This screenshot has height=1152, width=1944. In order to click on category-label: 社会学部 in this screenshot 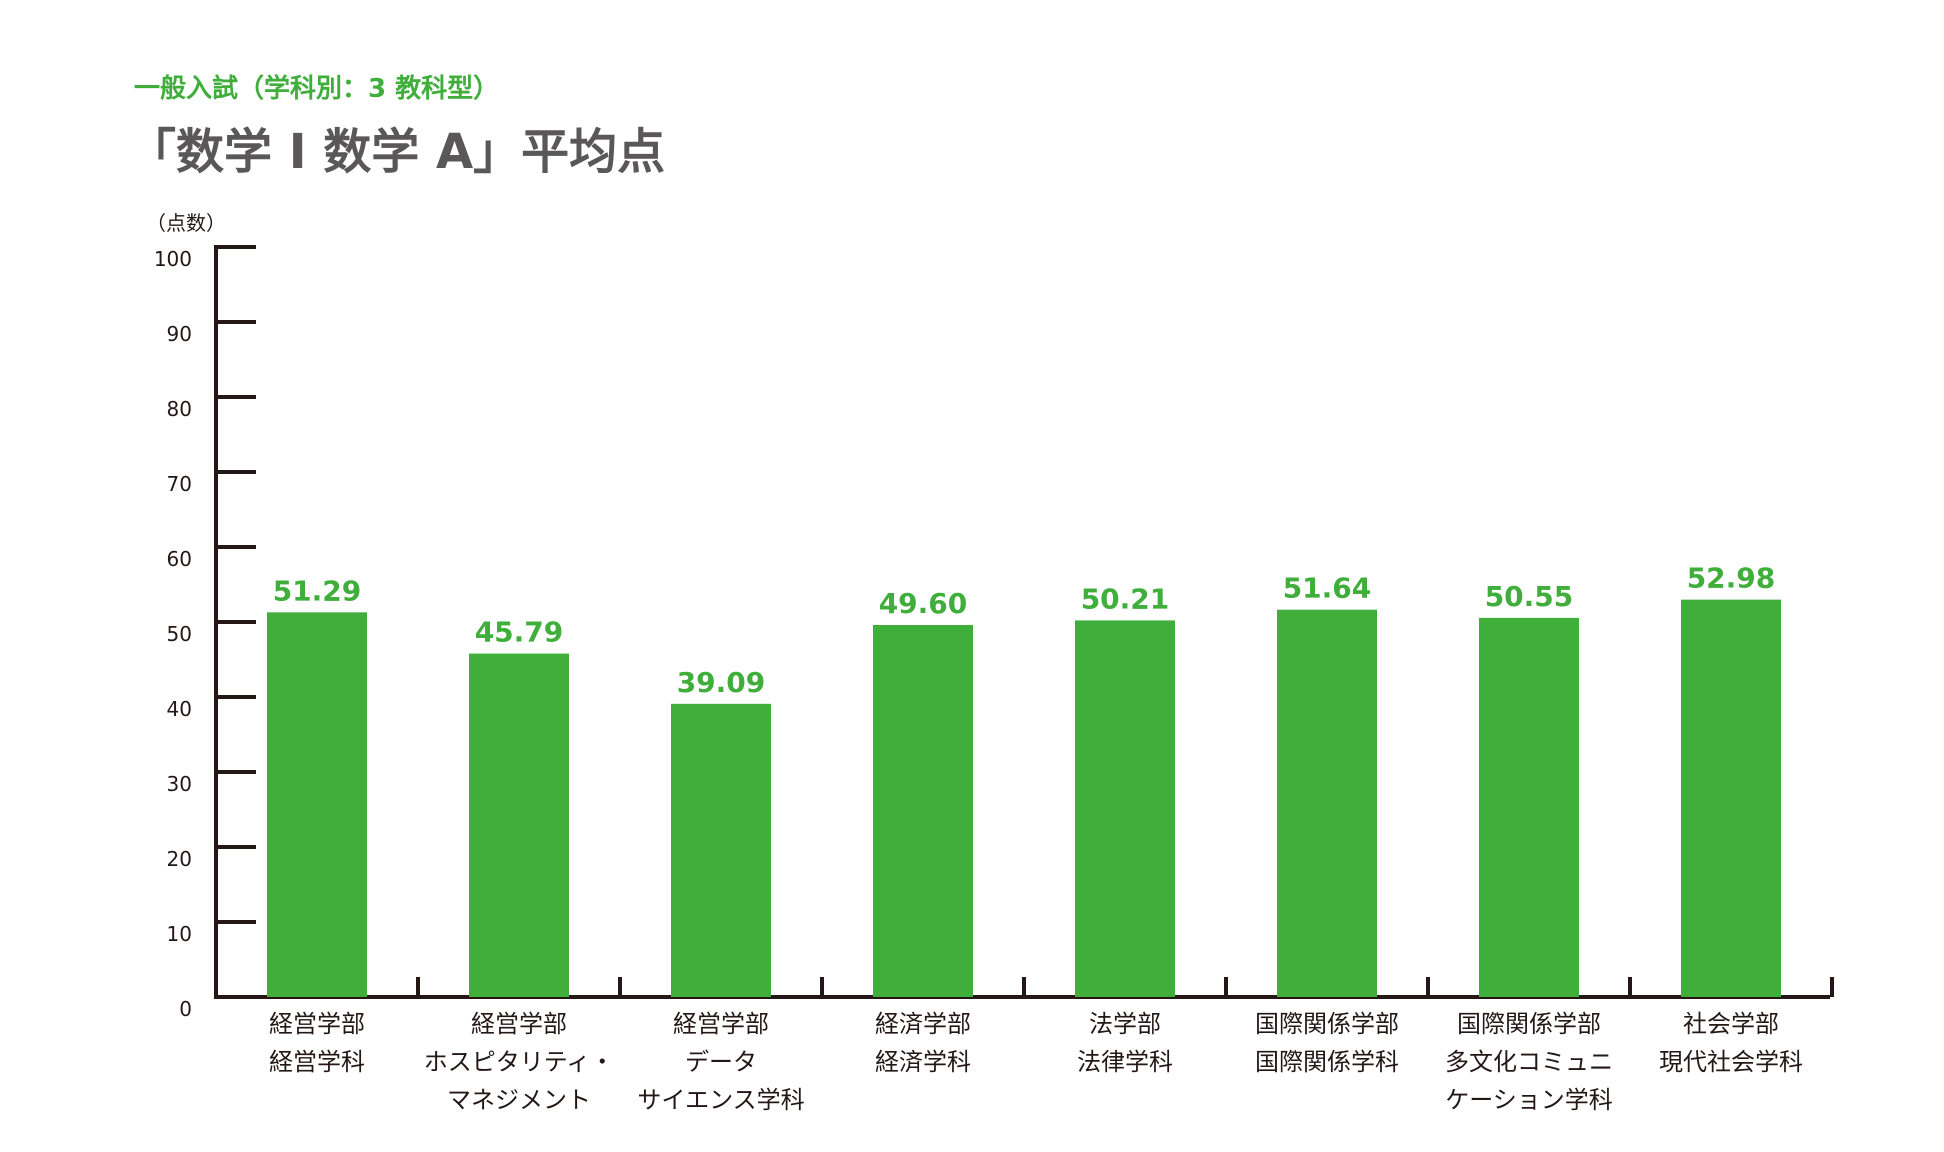, I will do `click(1731, 1024)`.